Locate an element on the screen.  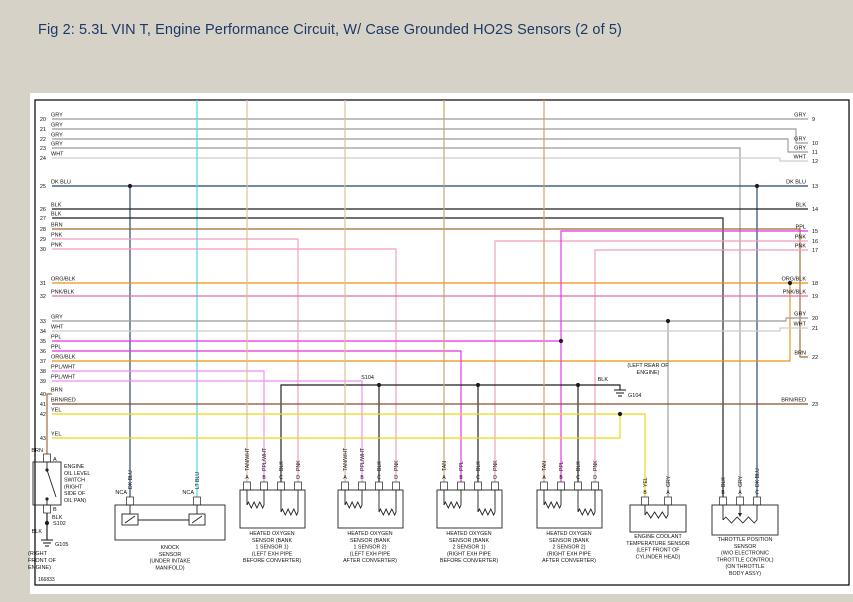
left-pin-number: 28 is located at coordinates (43, 230).